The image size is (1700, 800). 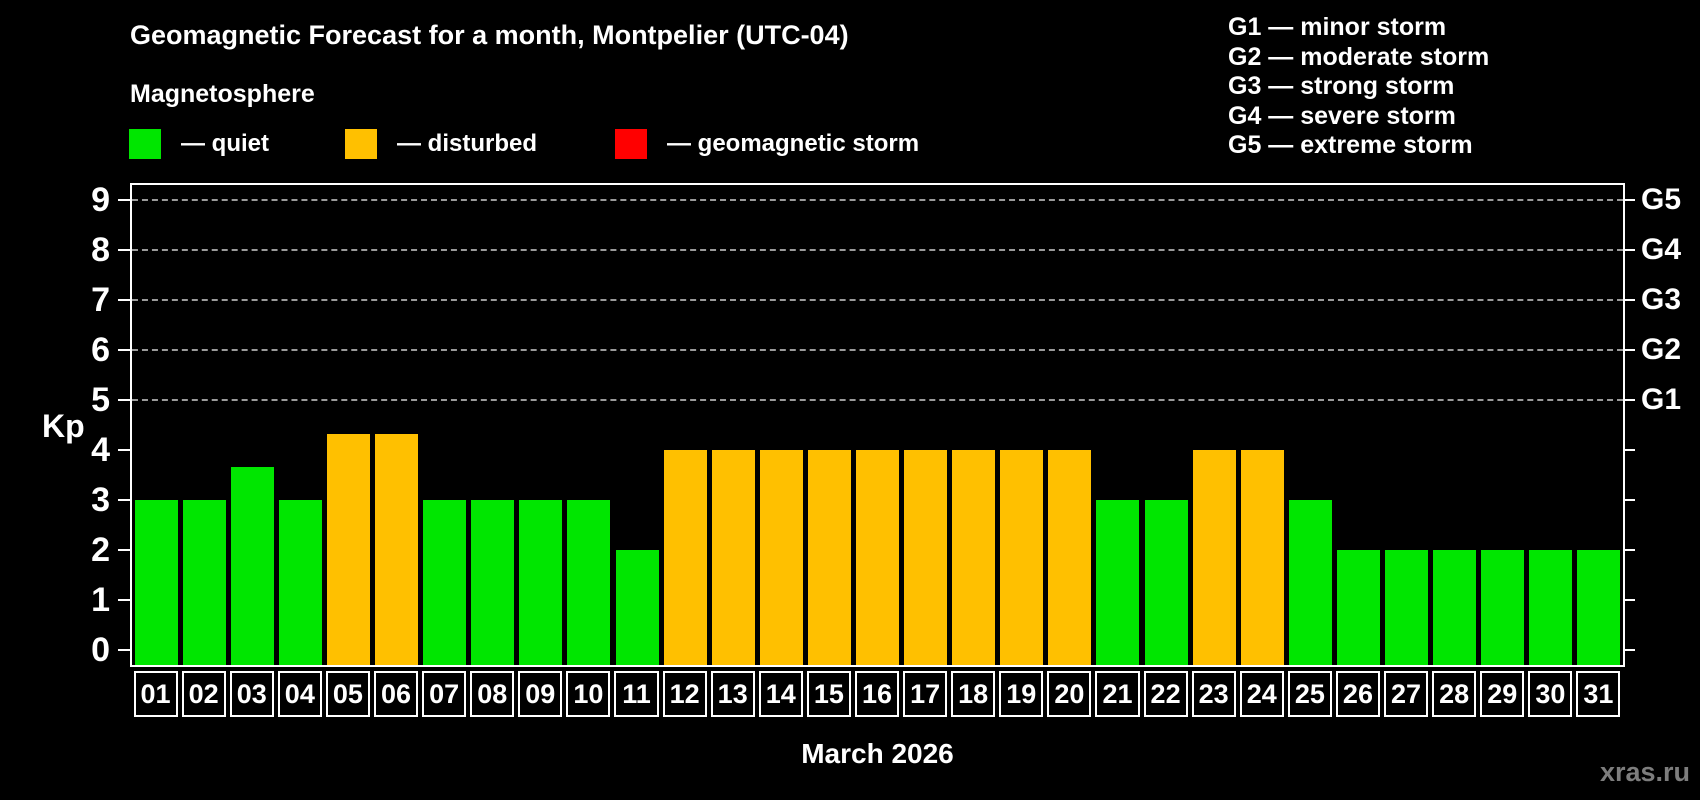 What do you see at coordinates (145, 144) in the screenshot?
I see `quiet-color-swatch` at bounding box center [145, 144].